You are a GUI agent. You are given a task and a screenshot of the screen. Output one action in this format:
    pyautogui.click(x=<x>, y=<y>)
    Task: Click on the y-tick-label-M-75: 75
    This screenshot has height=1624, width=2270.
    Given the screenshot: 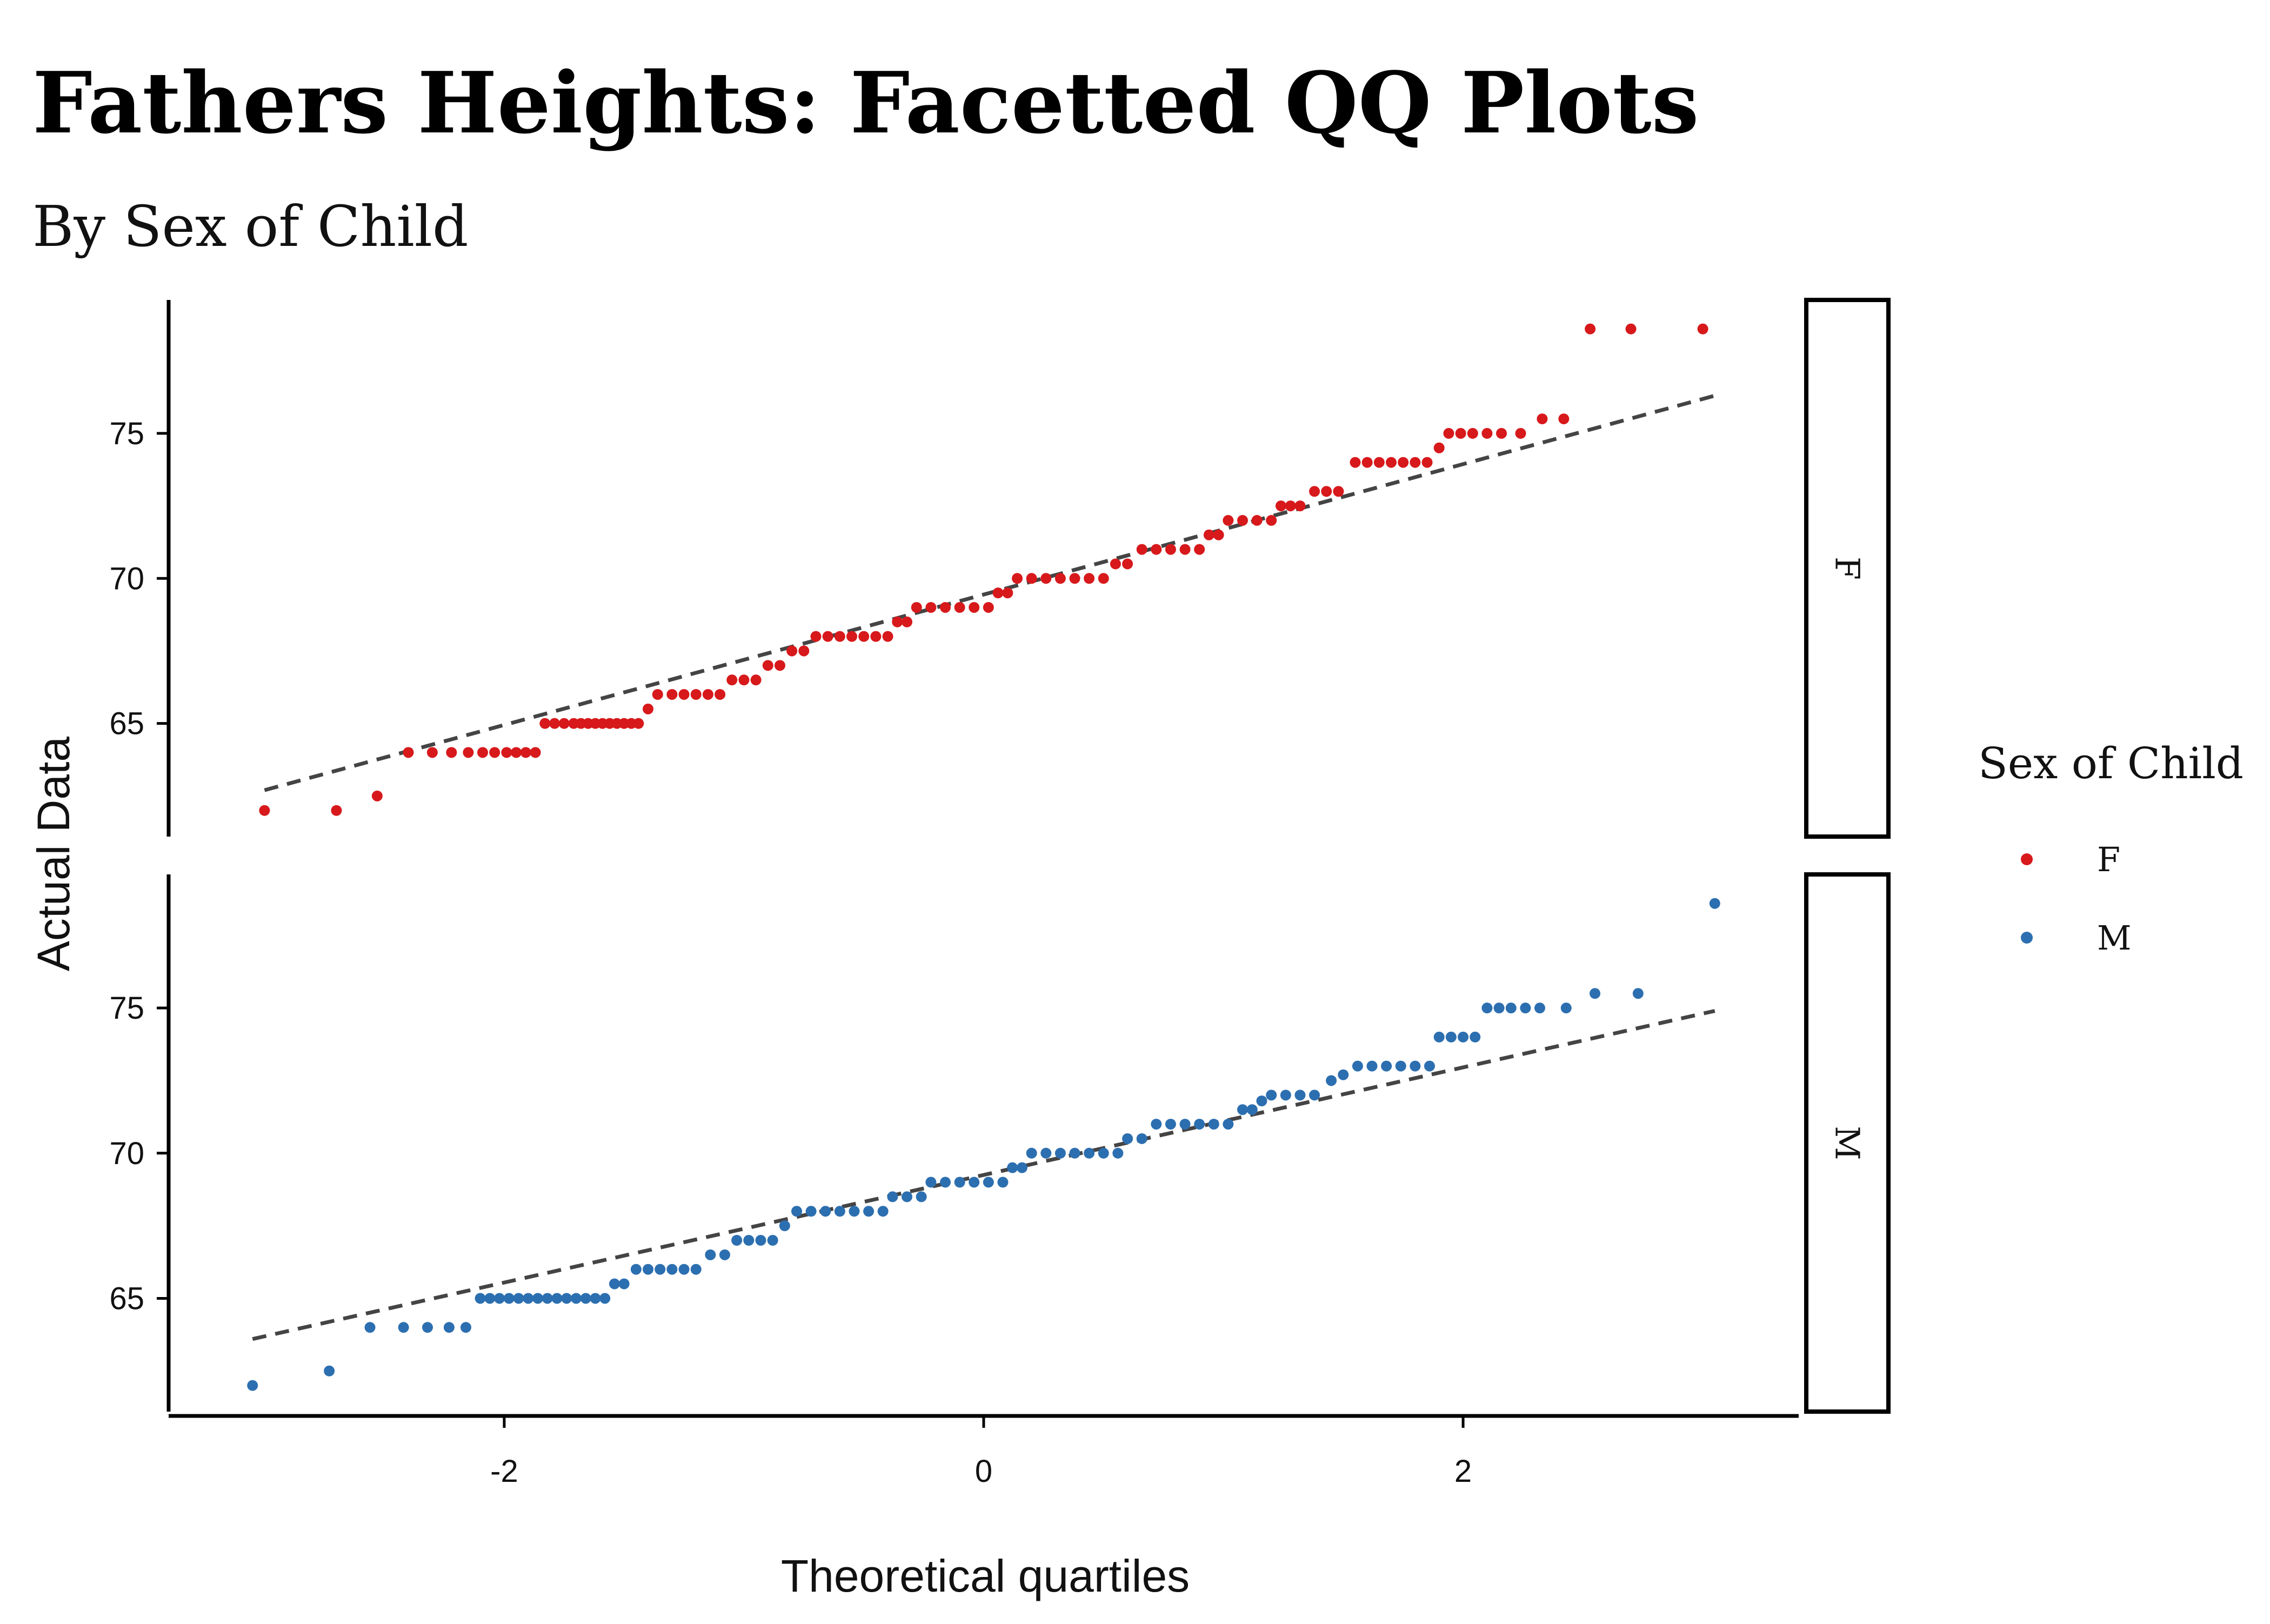 What is the action you would take?
    pyautogui.click(x=126, y=1008)
    